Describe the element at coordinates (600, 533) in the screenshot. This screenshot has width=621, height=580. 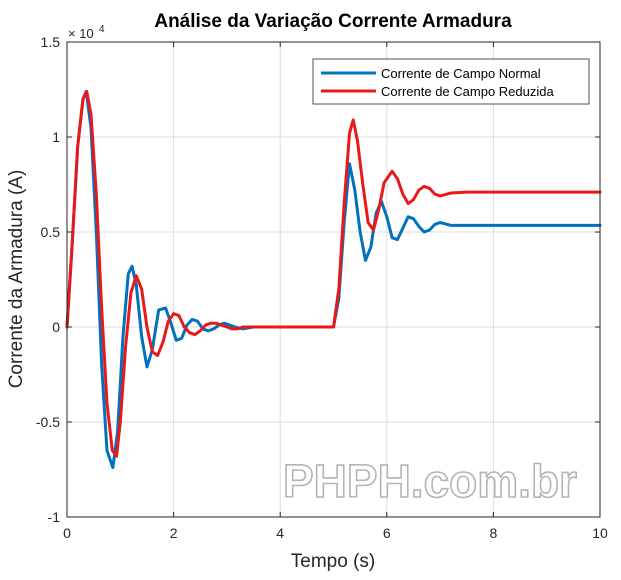
I see `x-tick-label: 10` at that location.